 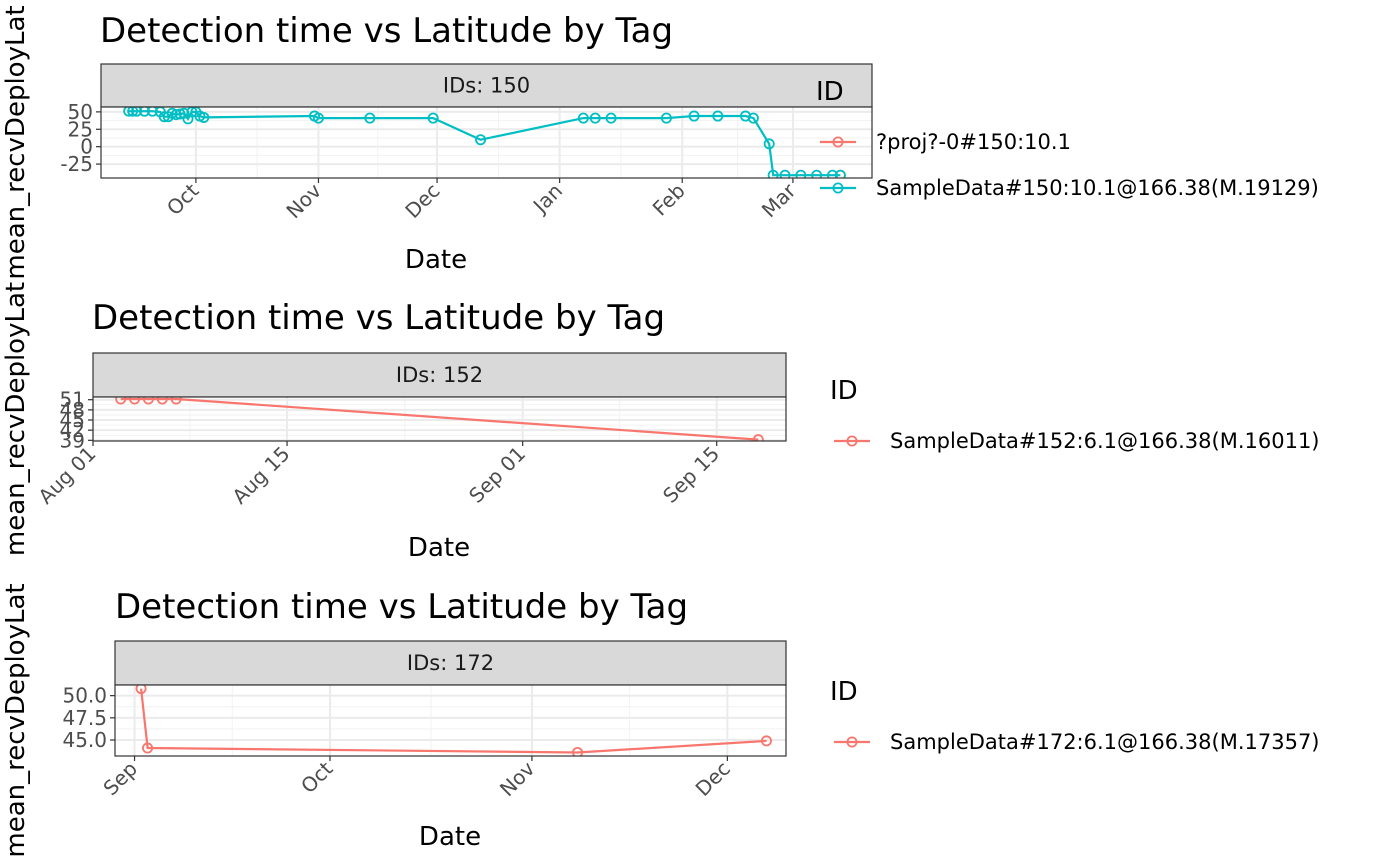 What do you see at coordinates (547, 199) in the screenshot?
I see `x-tick-label: Jan` at bounding box center [547, 199].